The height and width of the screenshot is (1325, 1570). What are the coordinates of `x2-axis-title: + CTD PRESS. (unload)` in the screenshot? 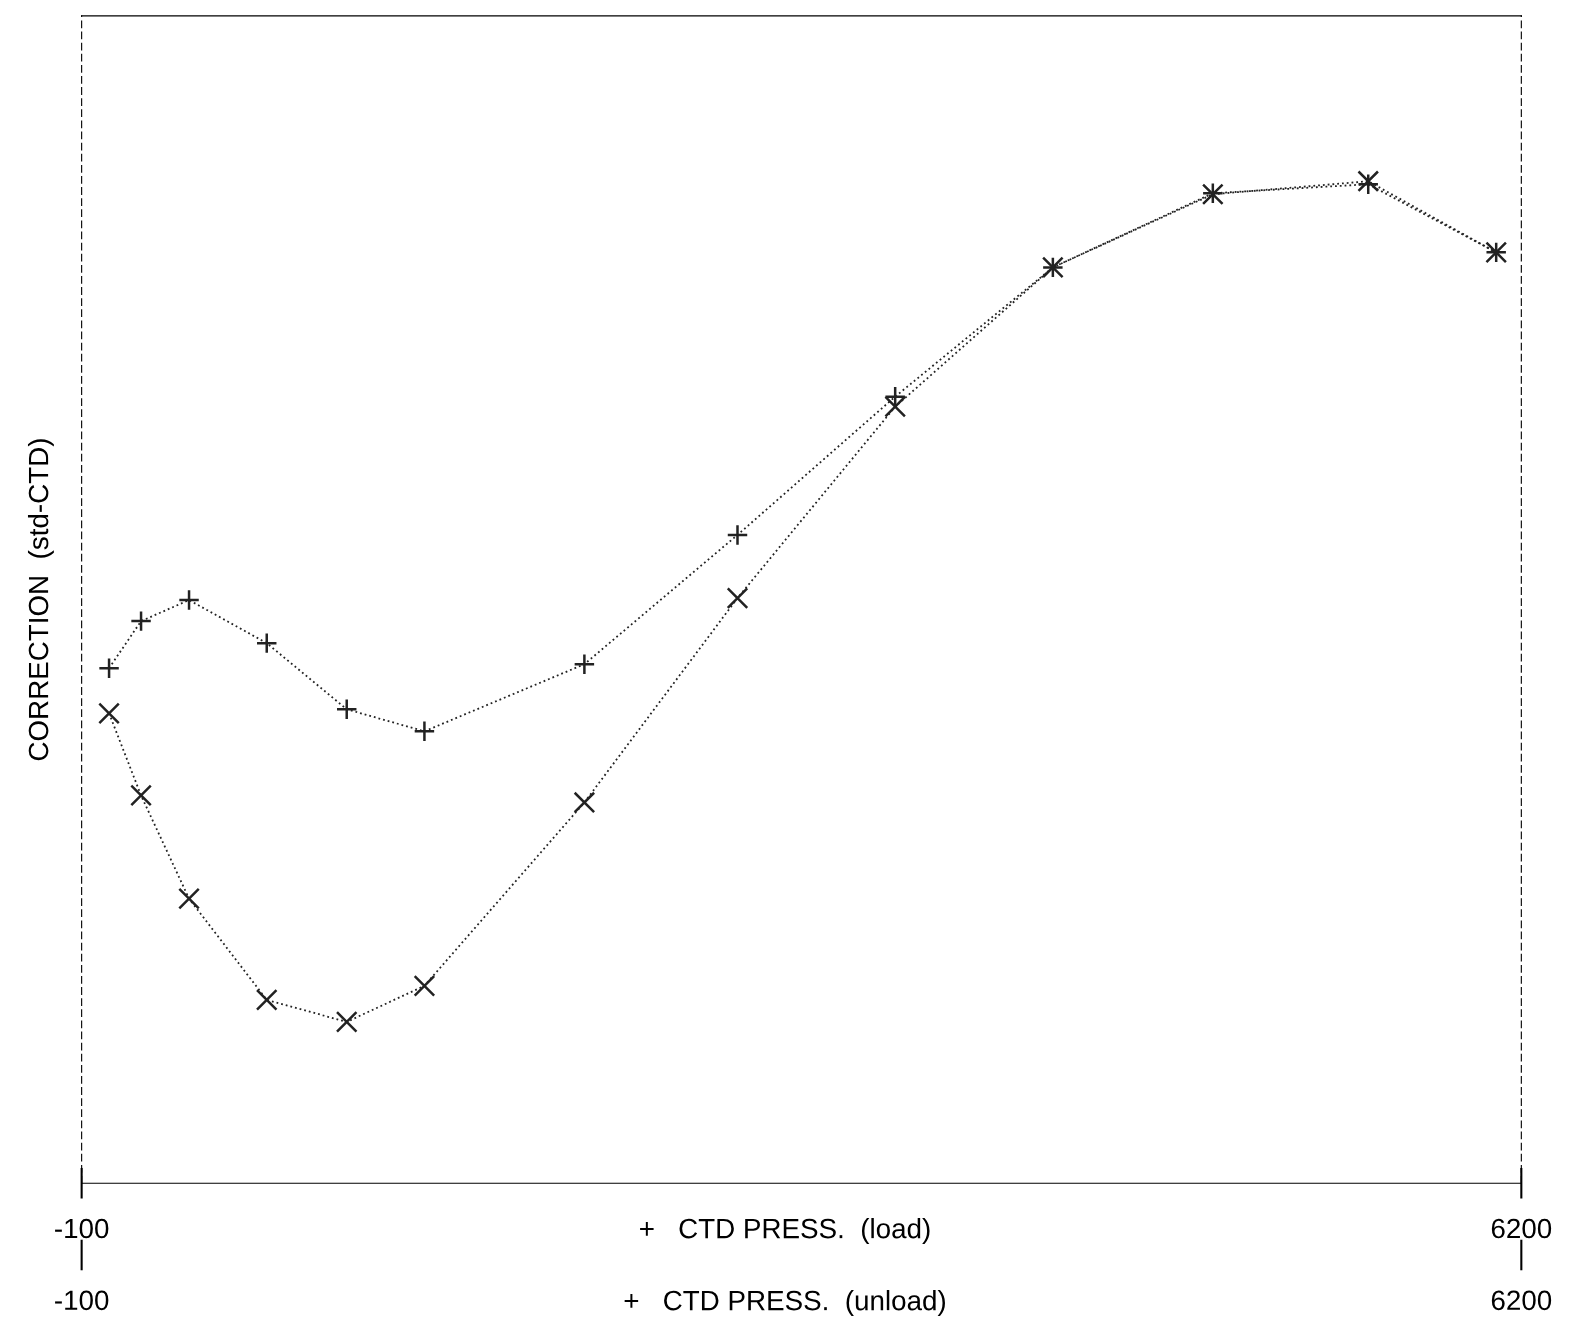 It's located at (784, 1303).